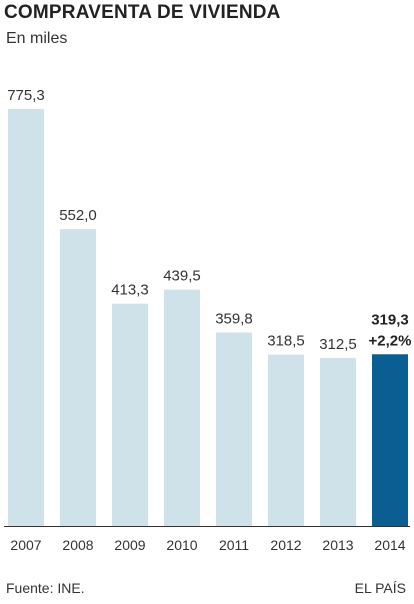 The height and width of the screenshot is (604, 414). What do you see at coordinates (26, 95) in the screenshot?
I see `data-label-2007: 775,3` at bounding box center [26, 95].